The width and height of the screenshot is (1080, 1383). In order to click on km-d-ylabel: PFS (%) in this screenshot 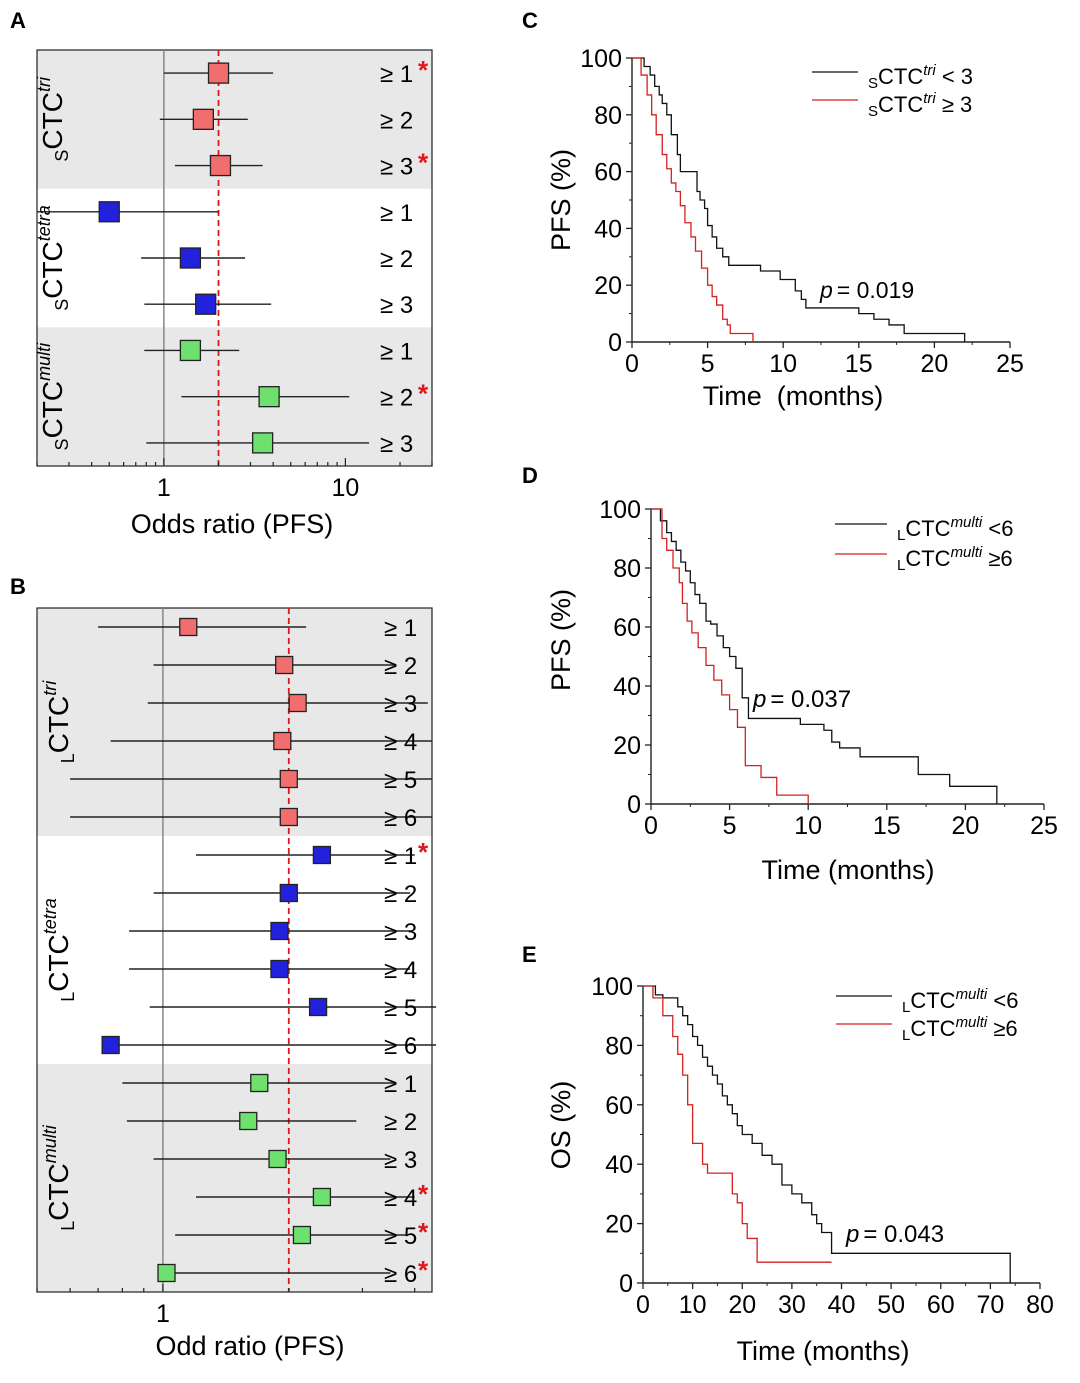, I will do `click(561, 640)`.